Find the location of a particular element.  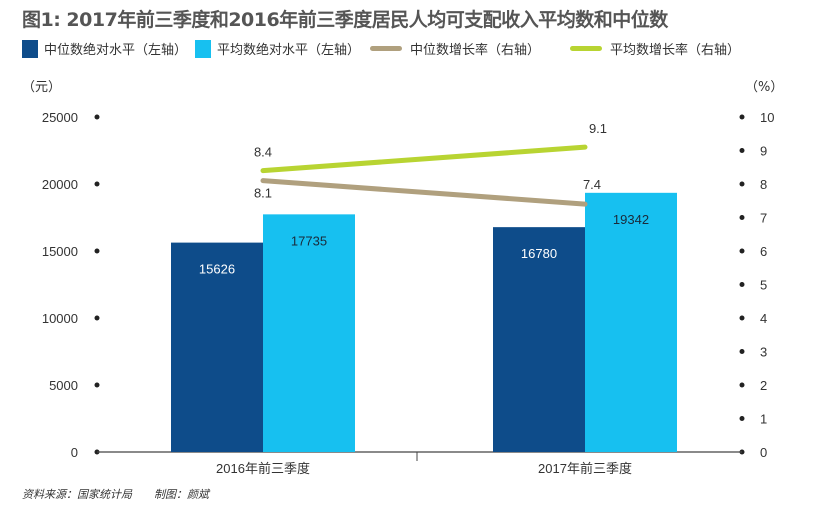

left-axis-tick-label: 10000 is located at coordinates (60, 318).